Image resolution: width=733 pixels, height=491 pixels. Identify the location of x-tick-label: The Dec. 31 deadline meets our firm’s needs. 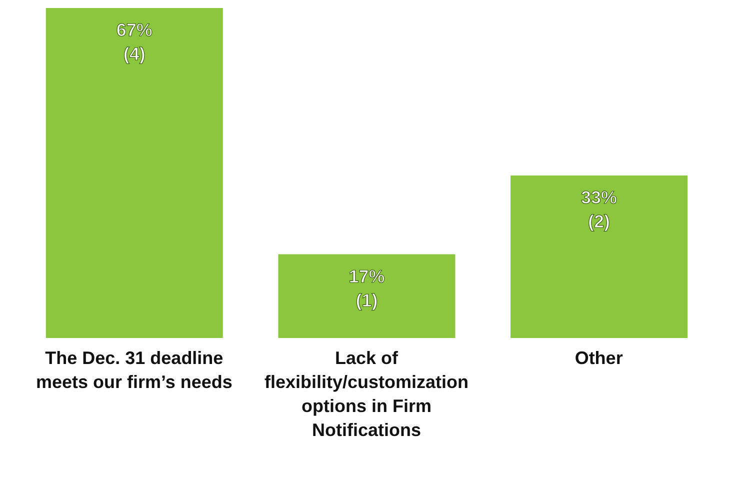
(134, 370).